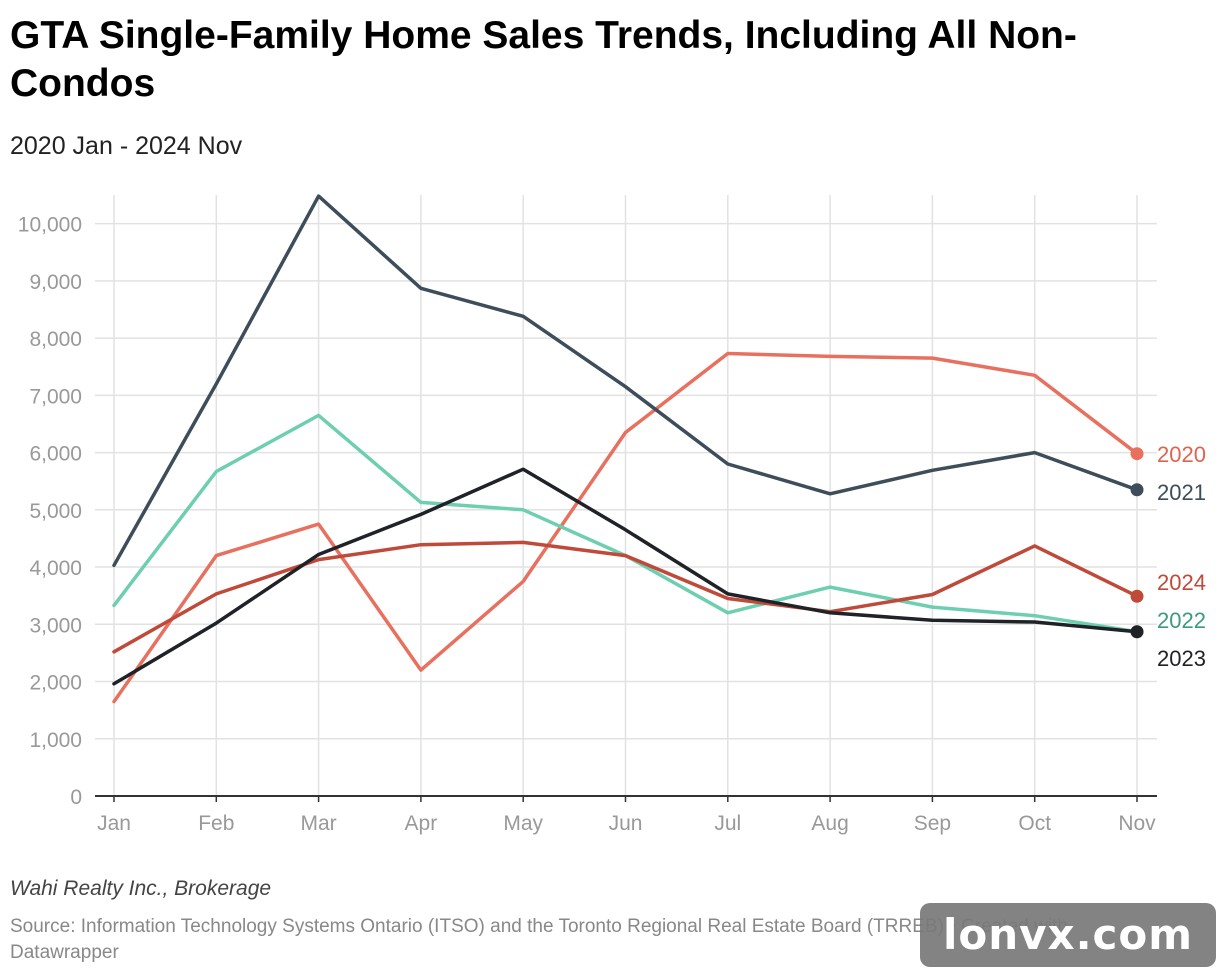 The height and width of the screenshot is (976, 1220). Describe the element at coordinates (1068, 935) in the screenshot. I see `watermark: lonvx.com` at that location.